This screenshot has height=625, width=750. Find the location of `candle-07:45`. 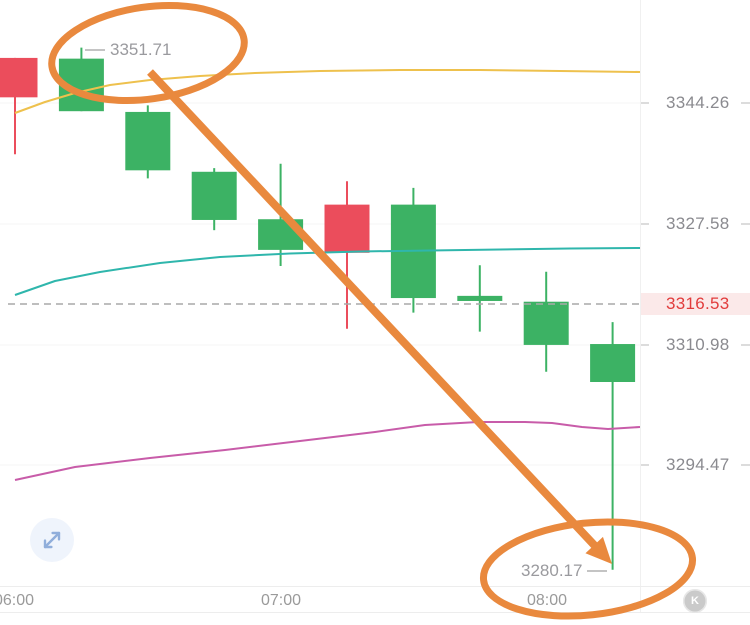

candle-07:45 is located at coordinates (480, 298).